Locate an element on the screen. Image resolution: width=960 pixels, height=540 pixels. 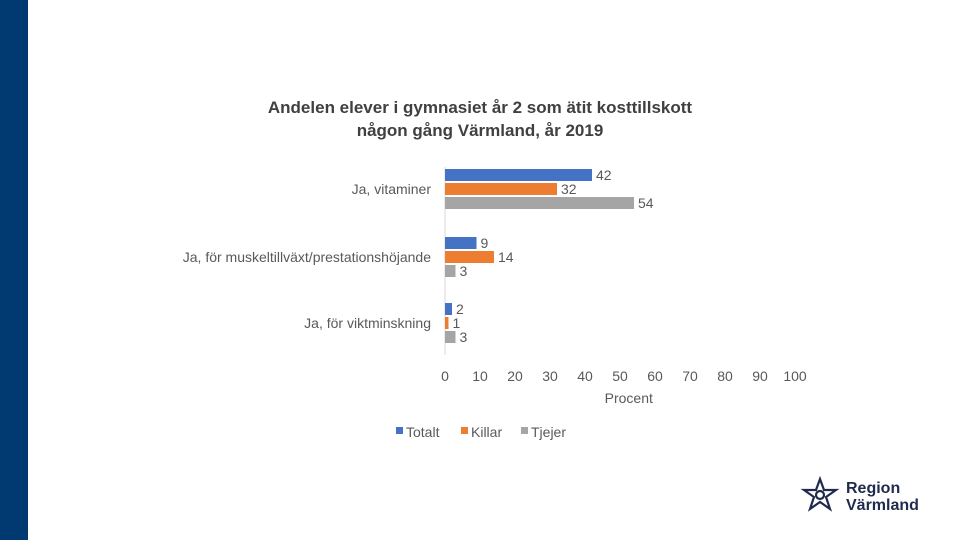
data-label: 2 is located at coordinates (460, 309).